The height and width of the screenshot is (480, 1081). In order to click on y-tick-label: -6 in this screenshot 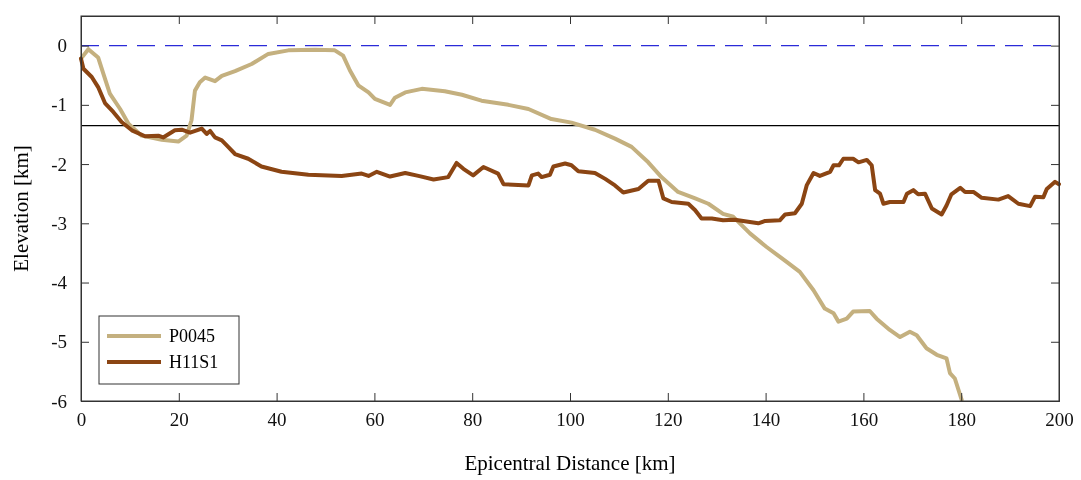, I will do `click(59, 401)`.